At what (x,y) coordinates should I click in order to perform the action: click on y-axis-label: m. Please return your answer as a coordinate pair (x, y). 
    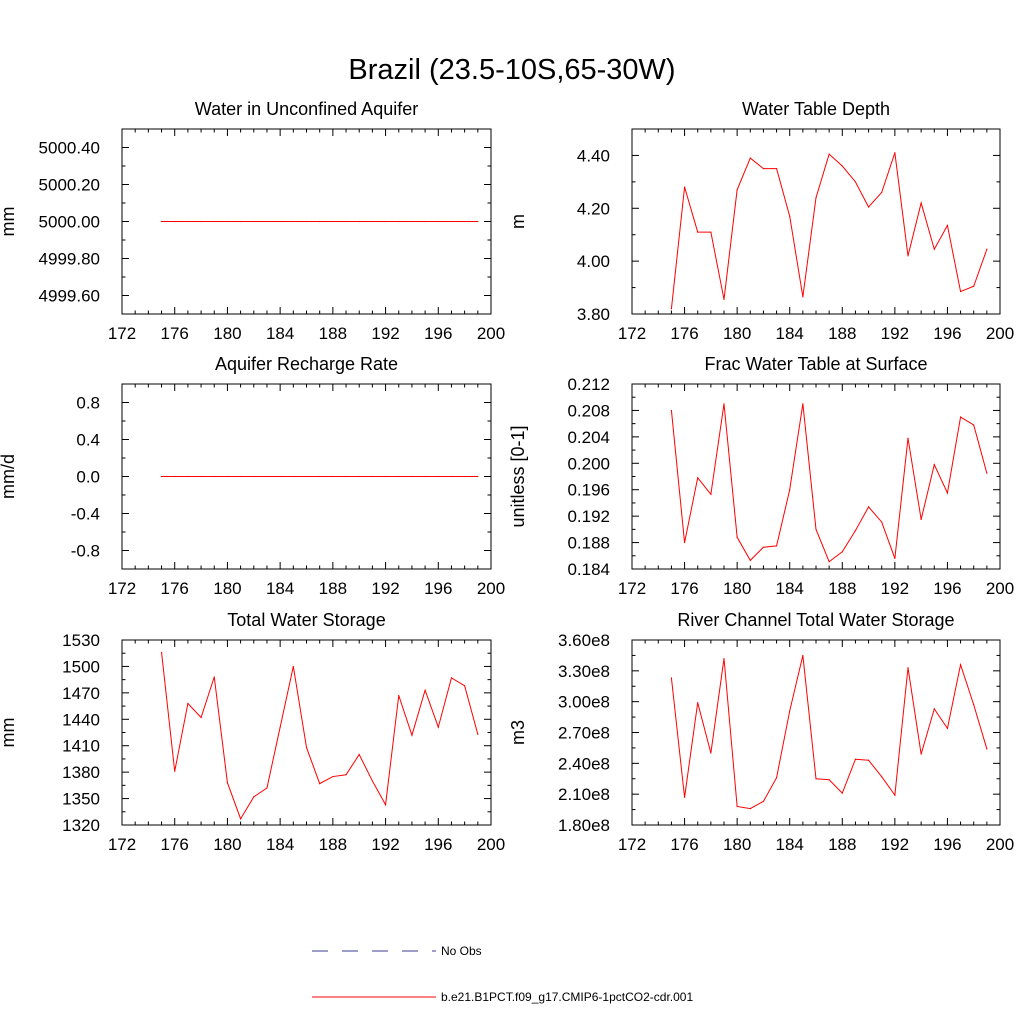
    Looking at the image, I should click on (518, 221).